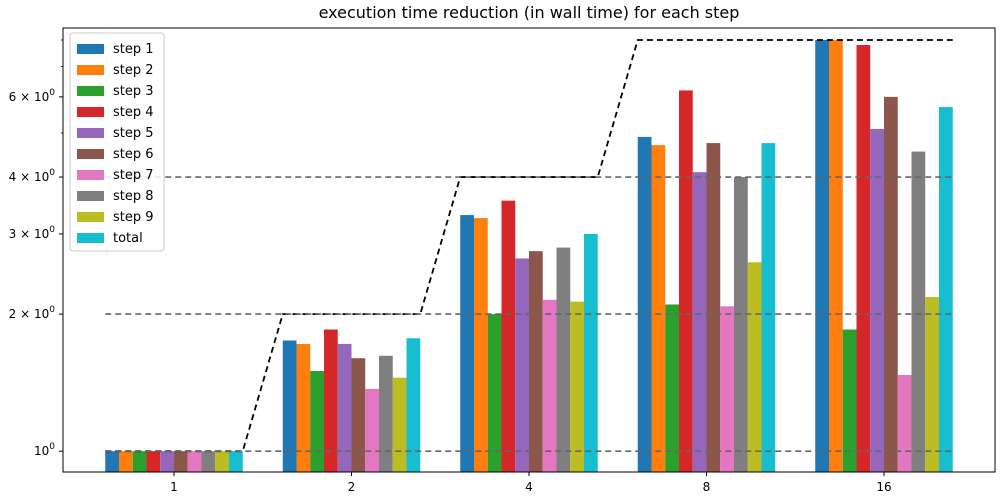 The height and width of the screenshot is (500, 1000). What do you see at coordinates (36, 248) in the screenshot?
I see `y-axis: 100 2 × 100 3 × 100 4 × 100 6 × 100` at bounding box center [36, 248].